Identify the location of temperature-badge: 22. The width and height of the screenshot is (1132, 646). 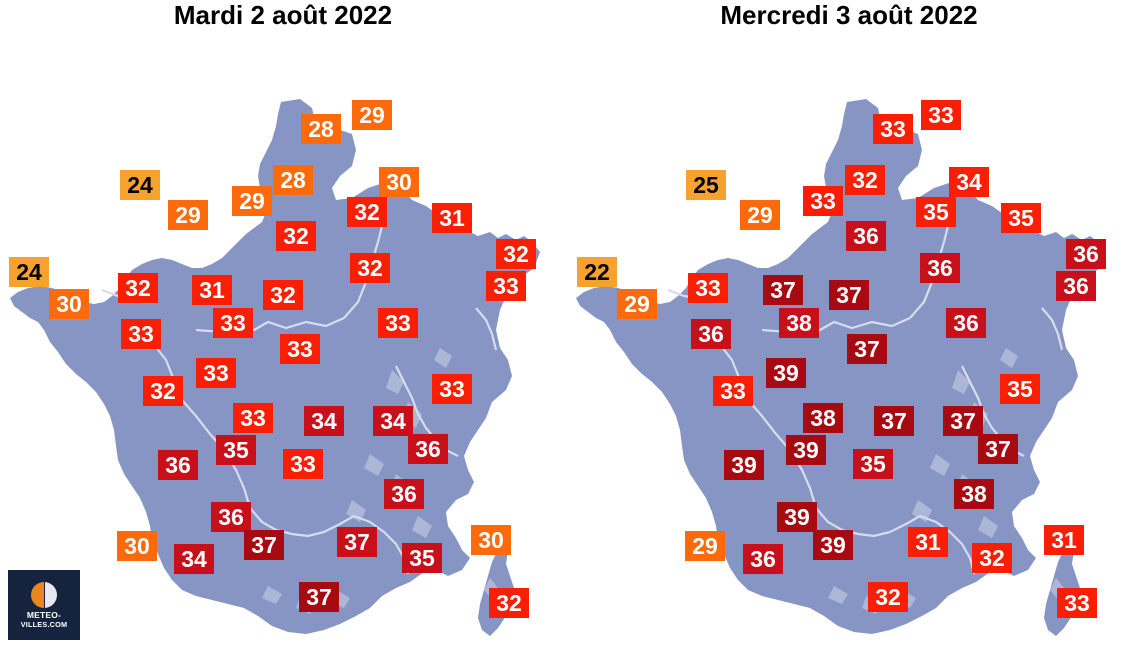
(597, 272).